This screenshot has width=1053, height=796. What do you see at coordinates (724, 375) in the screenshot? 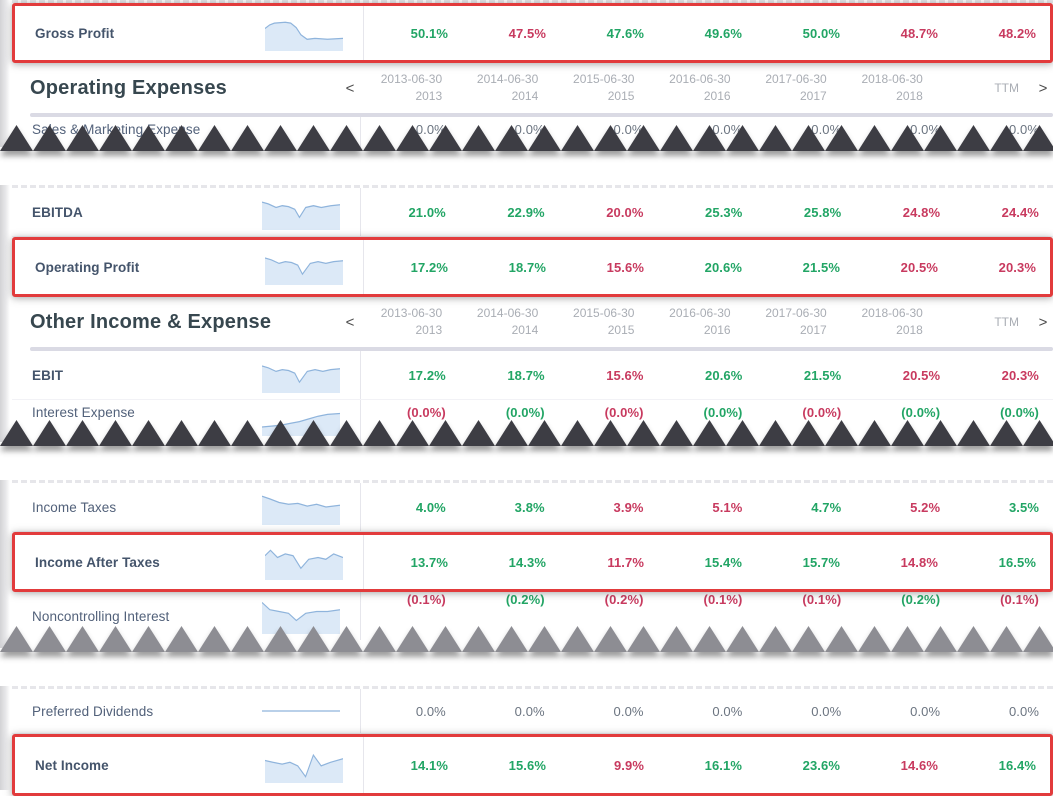
I see `value-cell: 20.6%` at bounding box center [724, 375].